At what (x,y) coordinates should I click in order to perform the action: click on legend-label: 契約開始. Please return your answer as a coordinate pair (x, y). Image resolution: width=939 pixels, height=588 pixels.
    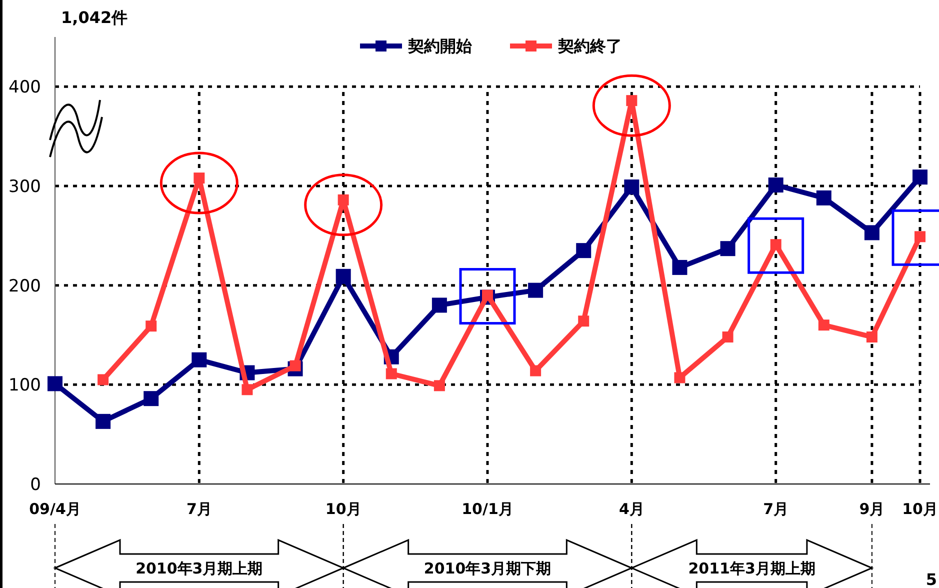
    Looking at the image, I should click on (440, 46).